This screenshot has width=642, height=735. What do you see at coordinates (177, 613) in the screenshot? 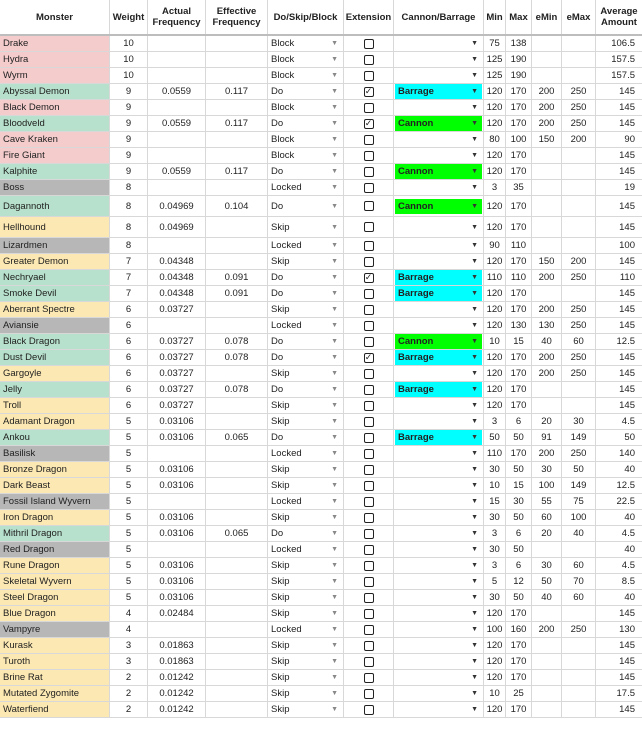
I see `actual-frequency-cell: 0.02484` at bounding box center [177, 613].